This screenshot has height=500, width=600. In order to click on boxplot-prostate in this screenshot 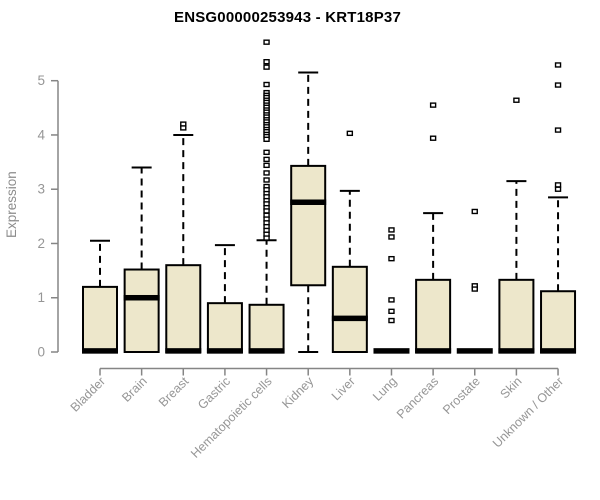, I will do `click(474, 281)`.